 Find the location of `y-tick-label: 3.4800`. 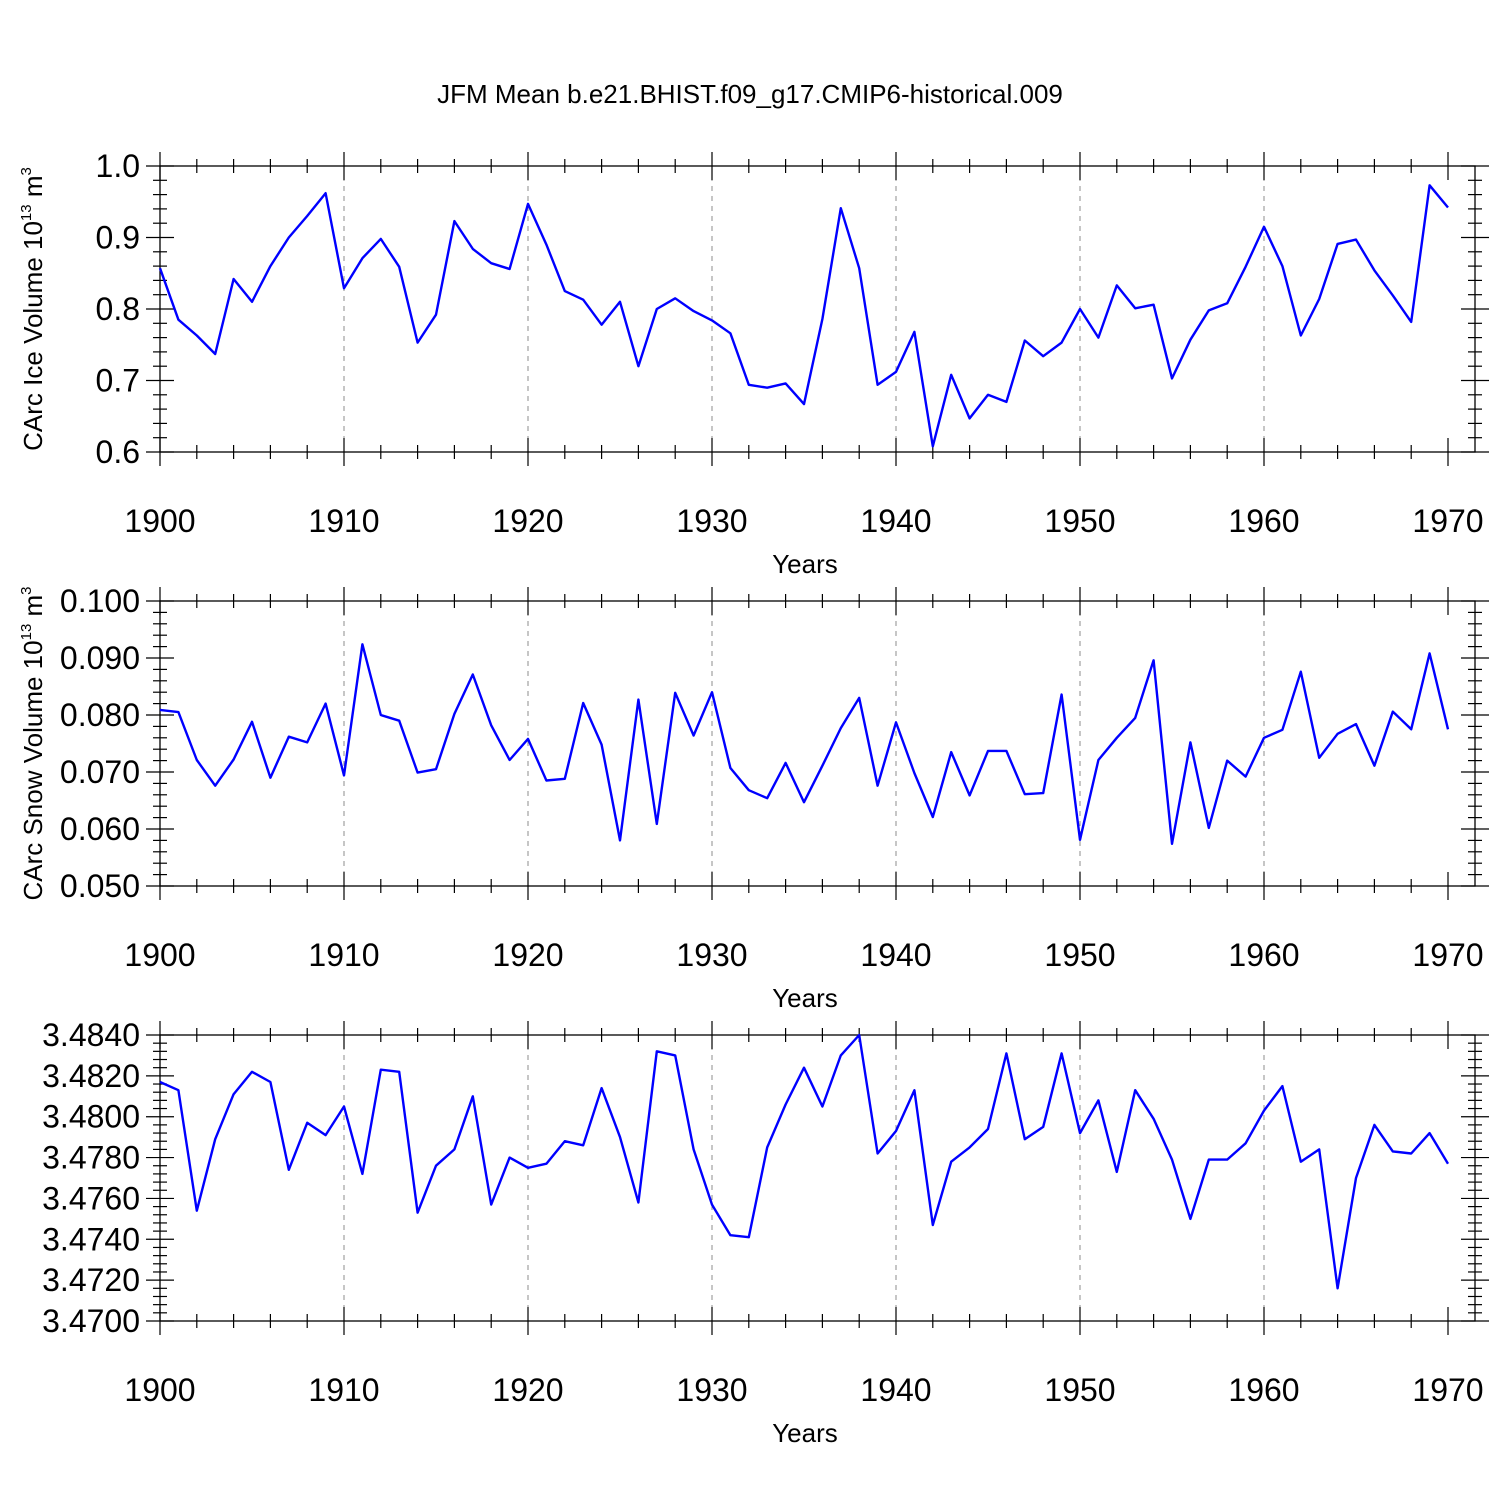

y-tick-label: 3.4800 is located at coordinates (91, 1117).